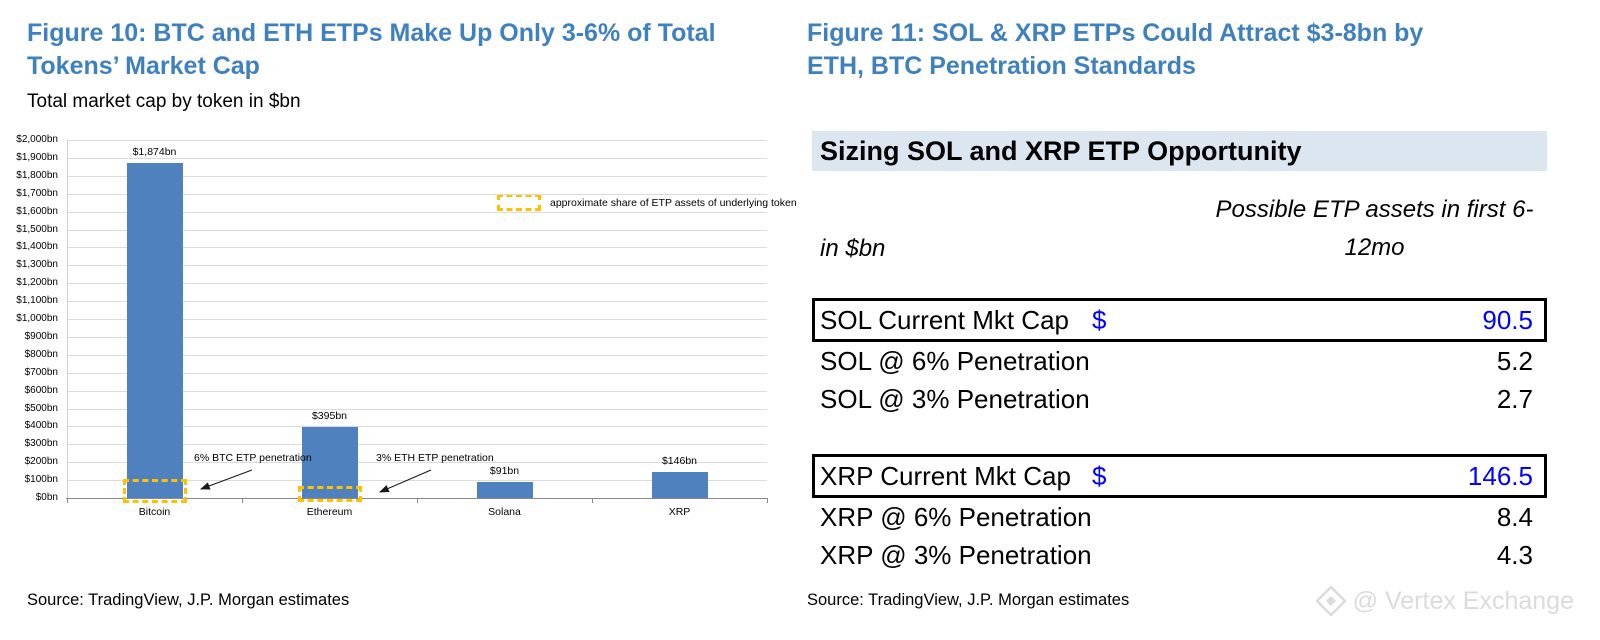  What do you see at coordinates (37, 301) in the screenshot?
I see `y-axis-label: $1,100bn` at bounding box center [37, 301].